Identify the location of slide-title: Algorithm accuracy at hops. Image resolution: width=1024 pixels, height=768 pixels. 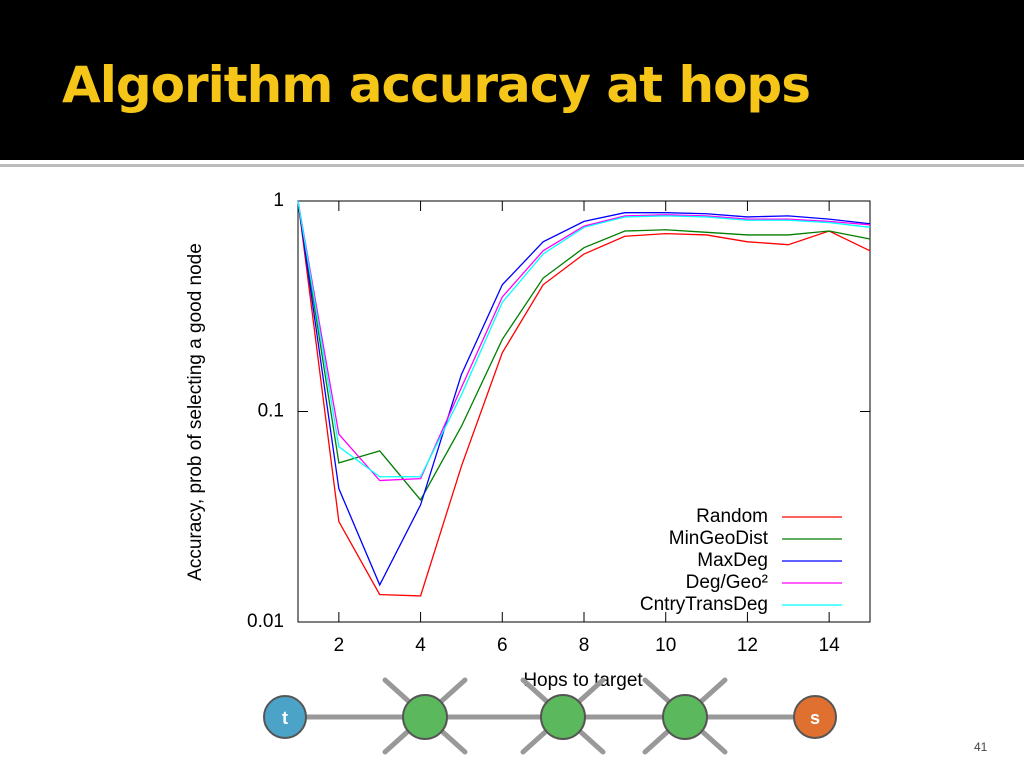
(436, 85).